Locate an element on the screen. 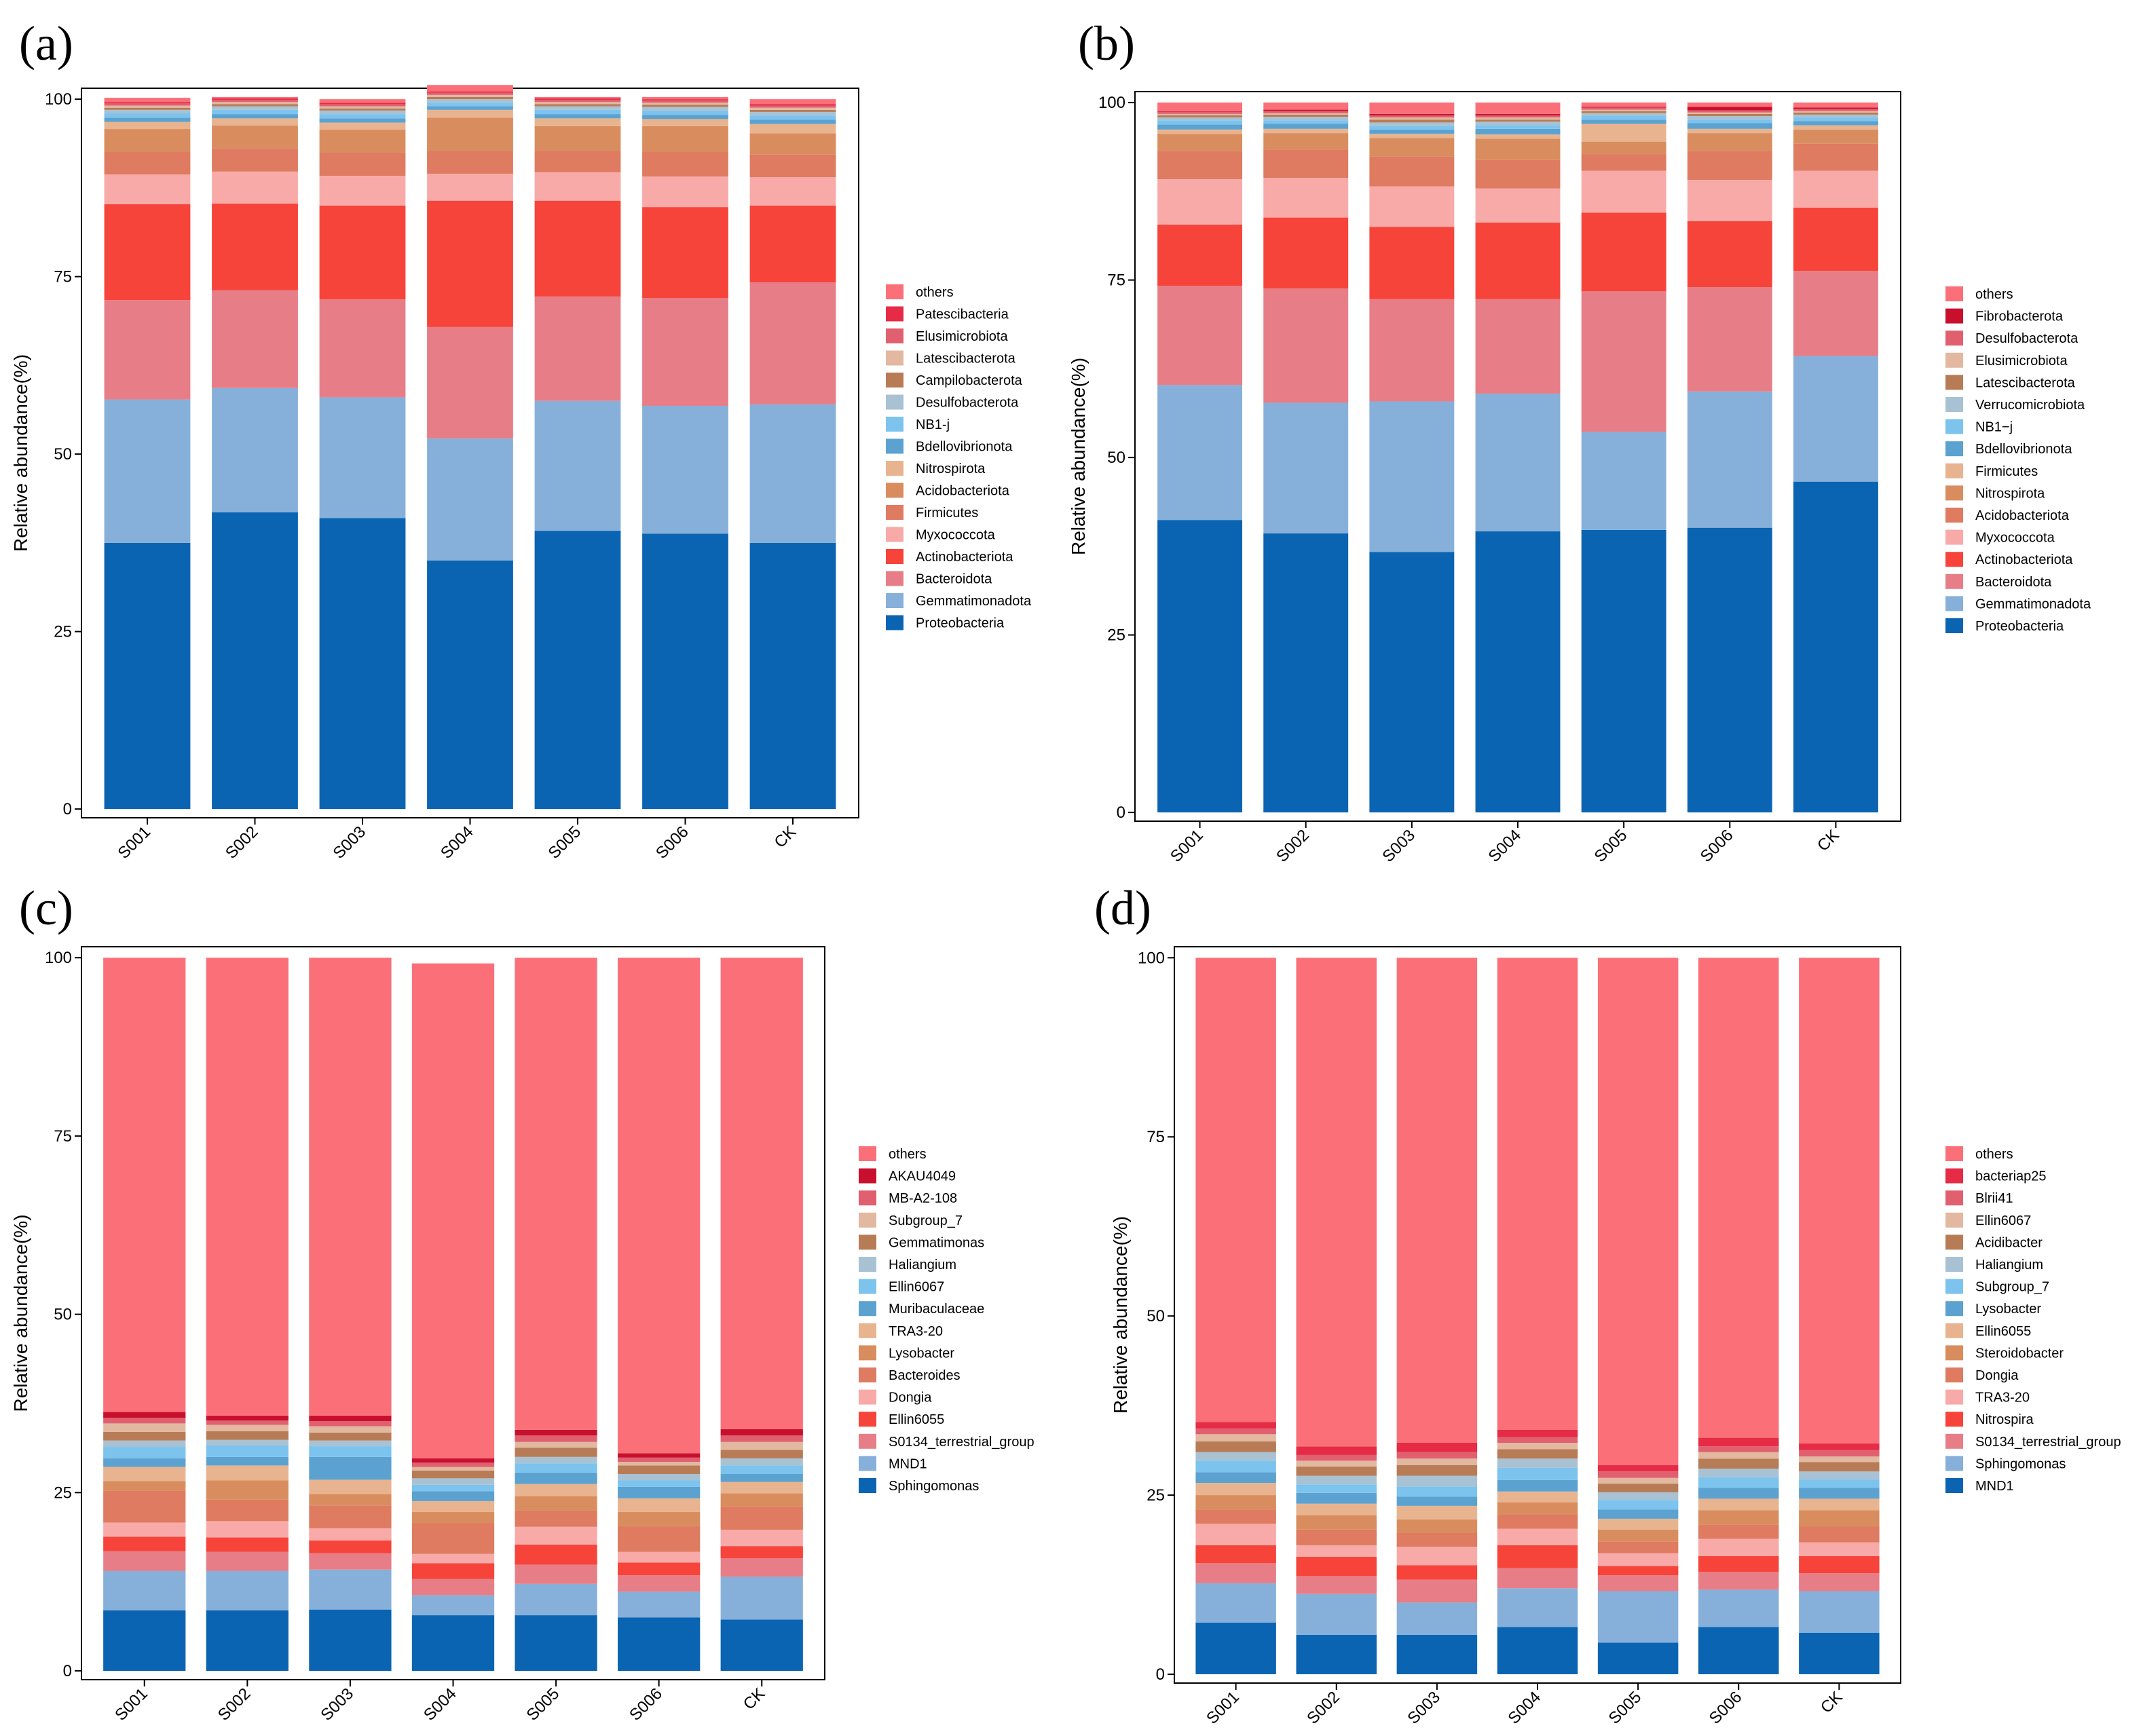 This screenshot has height=1736, width=2143. x-tick-label: S004 is located at coordinates (440, 1704).